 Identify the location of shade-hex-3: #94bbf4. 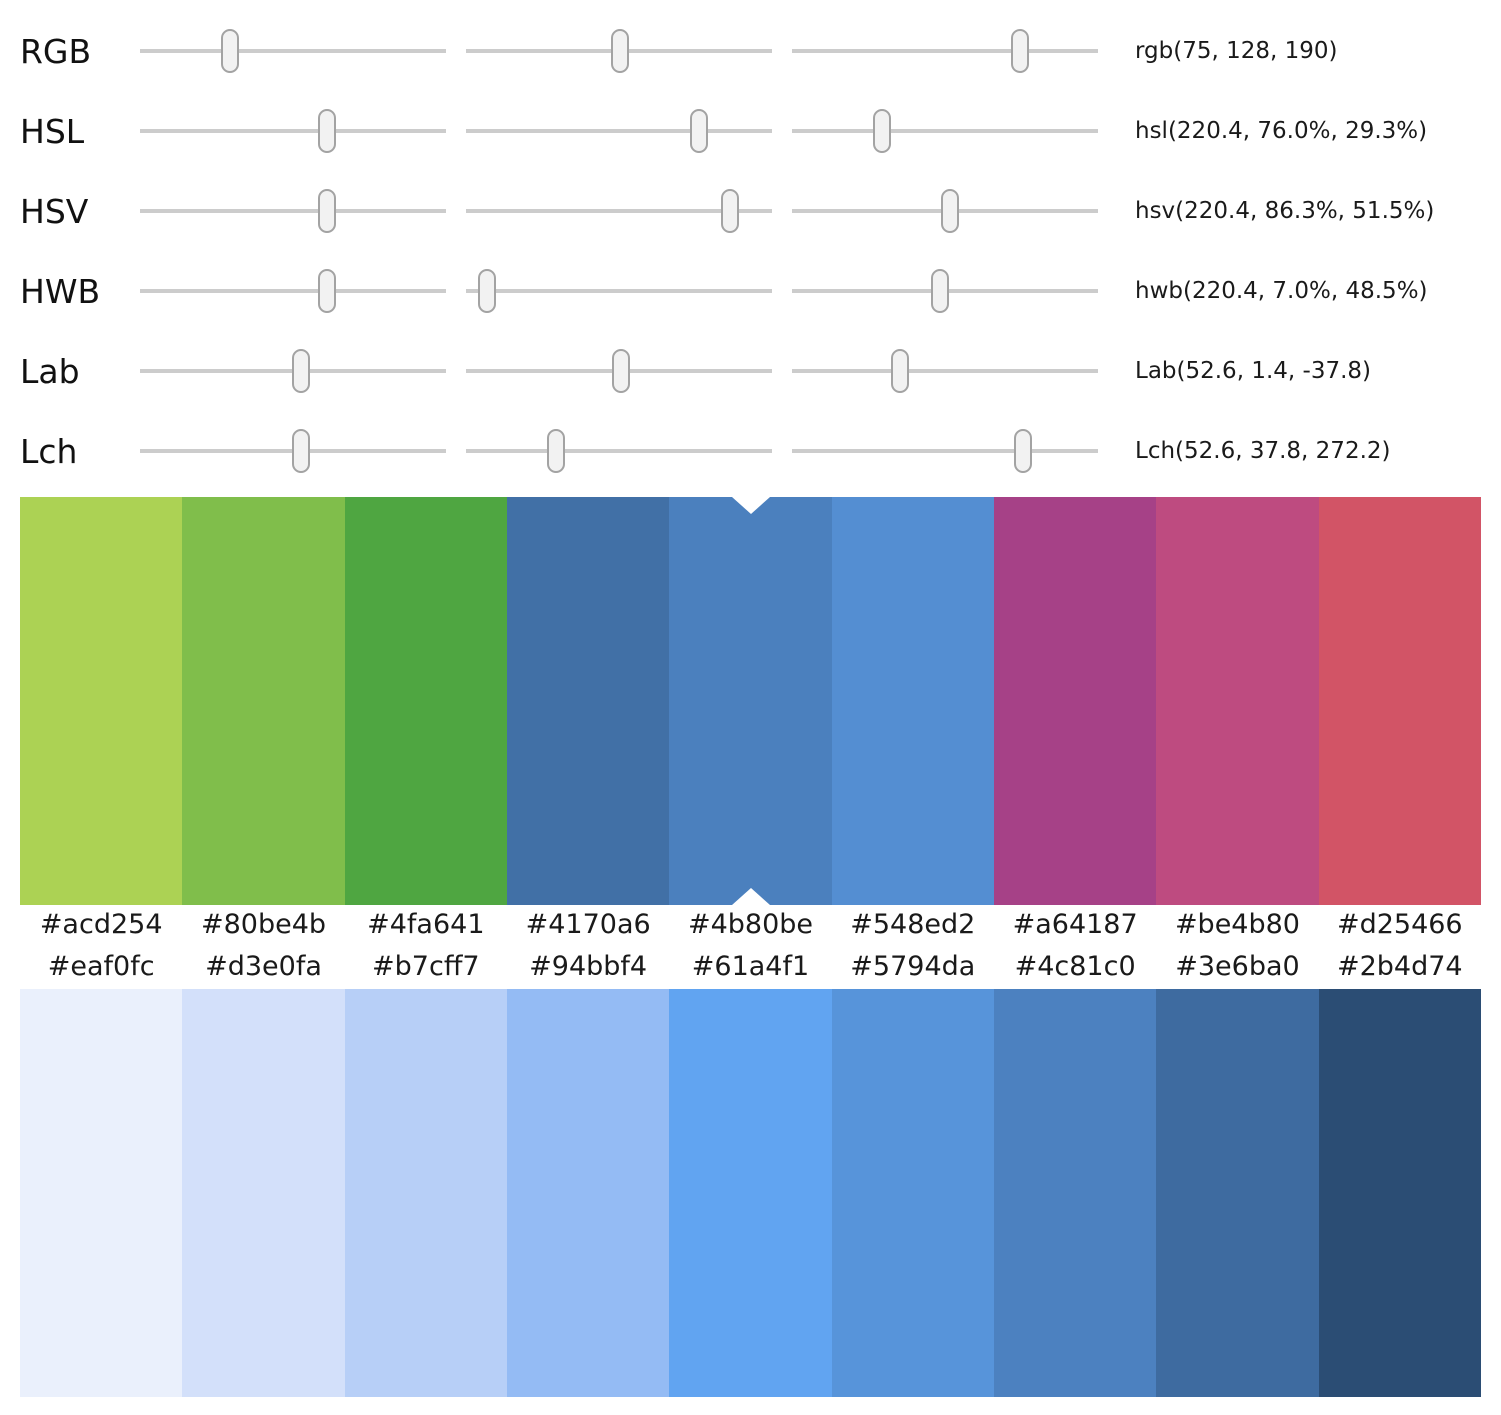
(588, 966).